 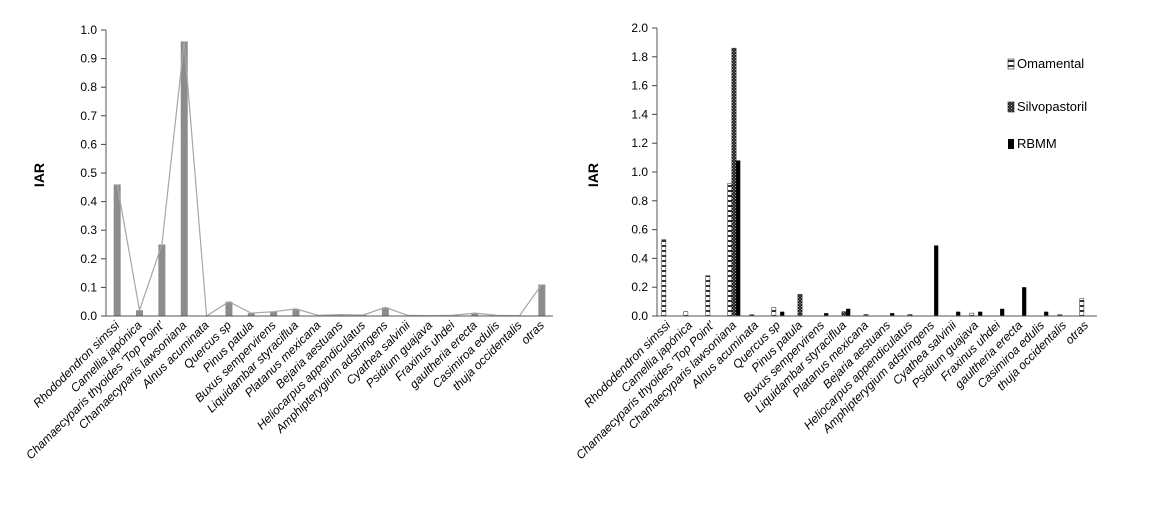 I want to click on chart-left-y-tick-label: 0.6, so click(x=88, y=144).